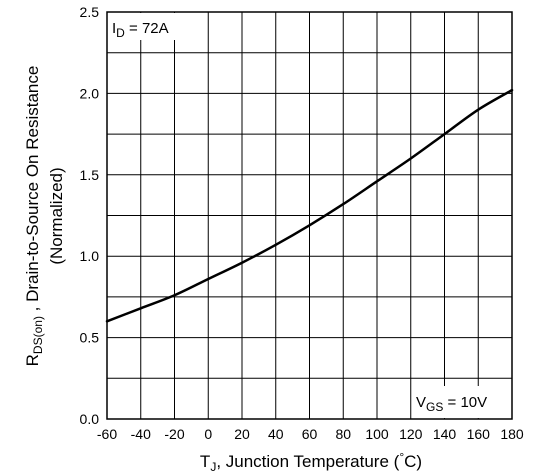 The image size is (537, 475). What do you see at coordinates (32, 360) in the screenshot?
I see `y-axis-label-r: R` at bounding box center [32, 360].